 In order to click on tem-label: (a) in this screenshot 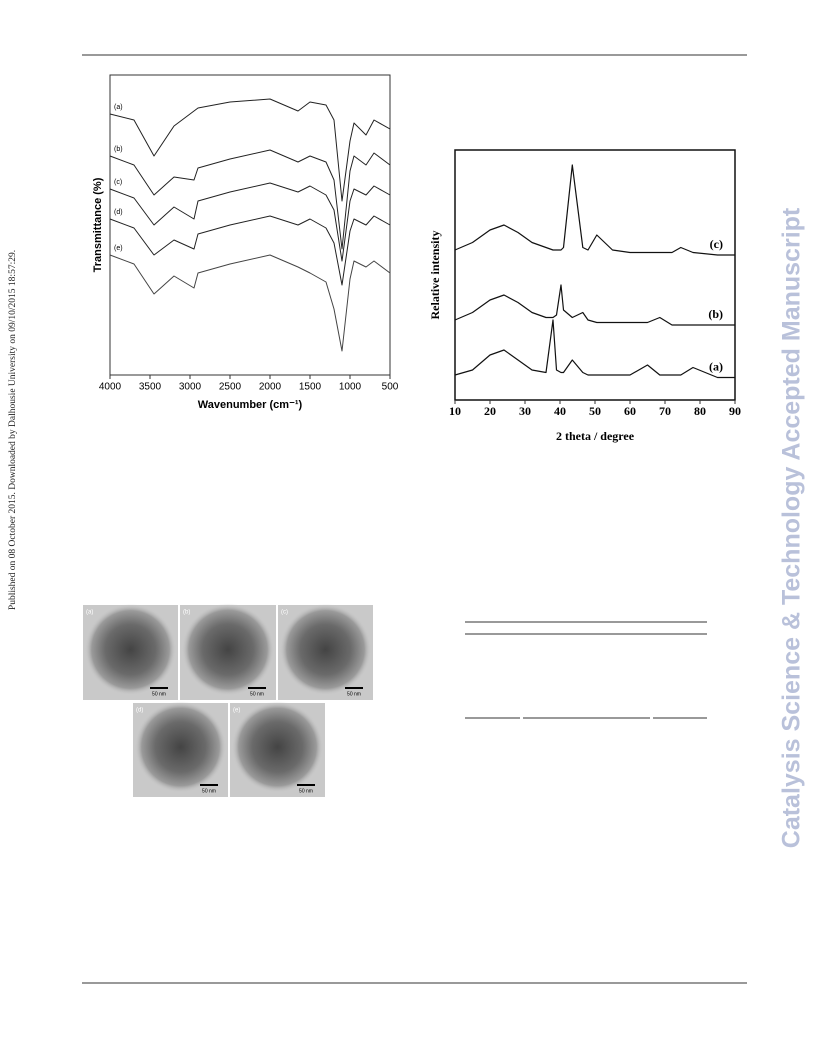, I will do `click(89, 613)`.